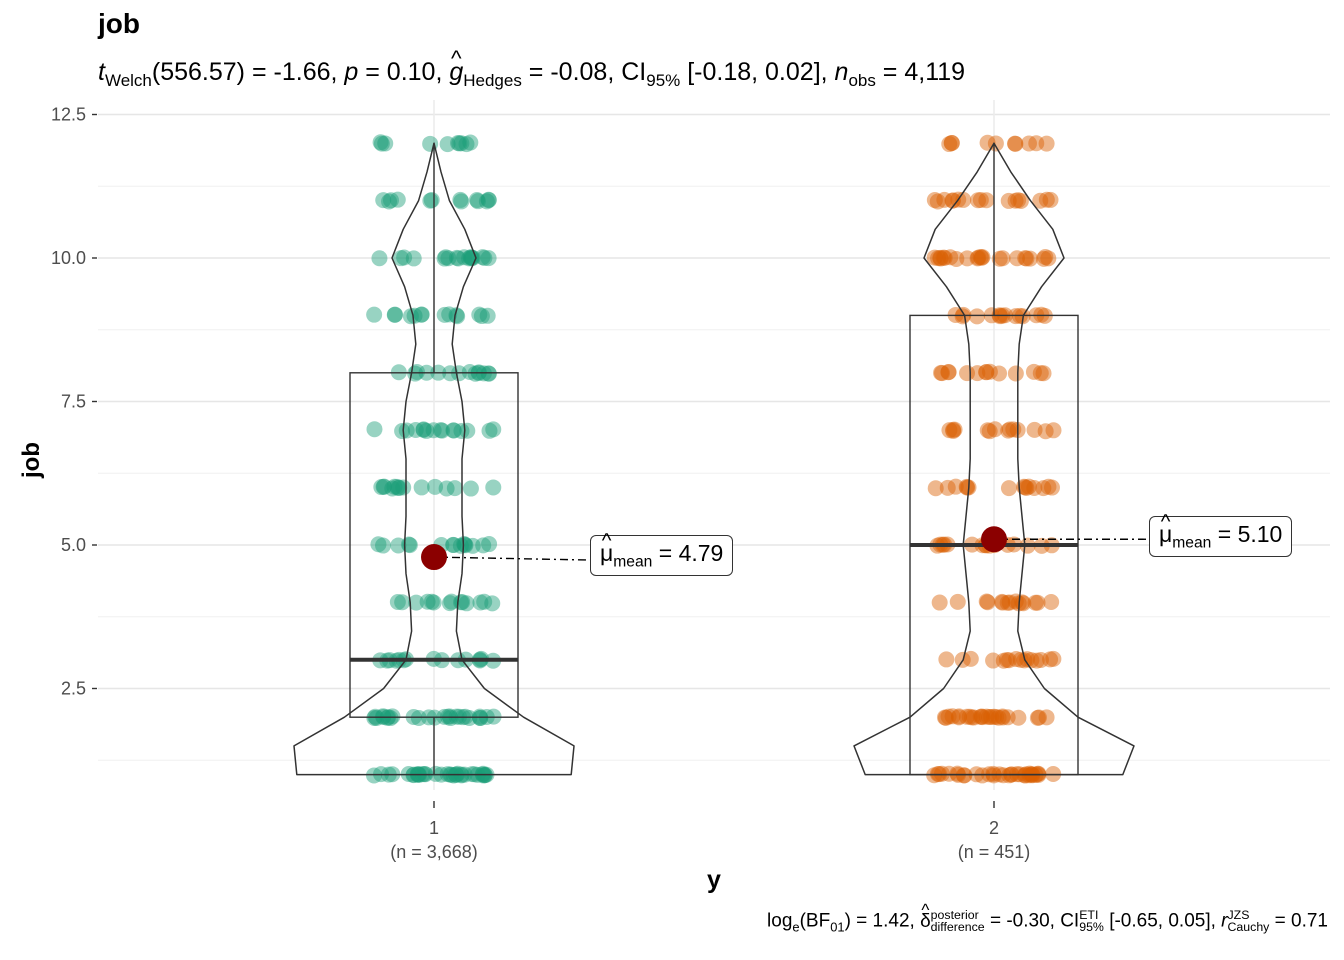 The image size is (1344, 960). I want to click on y-axis: 2.5 5.0 7.5 10.0 12.5, so click(74, 402).